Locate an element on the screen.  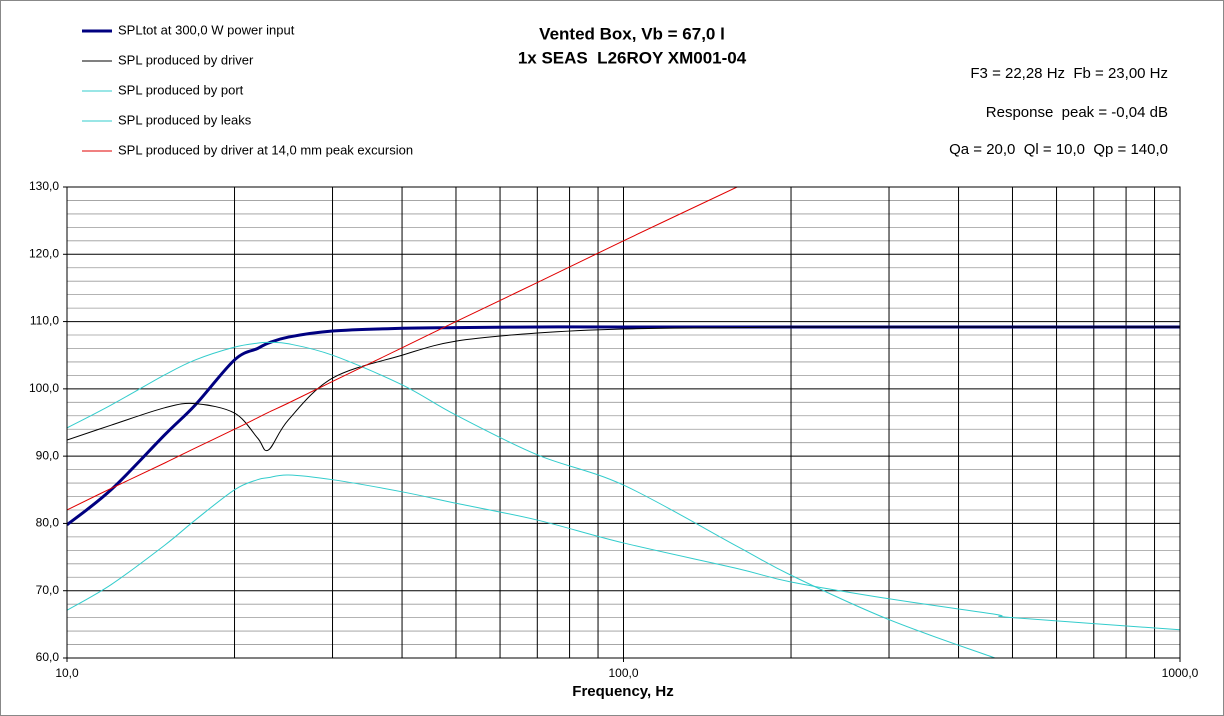
y-tick-label: 100,0 is located at coordinates (44, 388).